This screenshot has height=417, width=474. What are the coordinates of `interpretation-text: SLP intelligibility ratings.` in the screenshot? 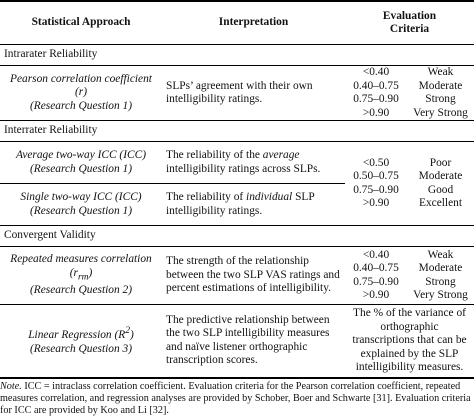 It's located at (240, 204).